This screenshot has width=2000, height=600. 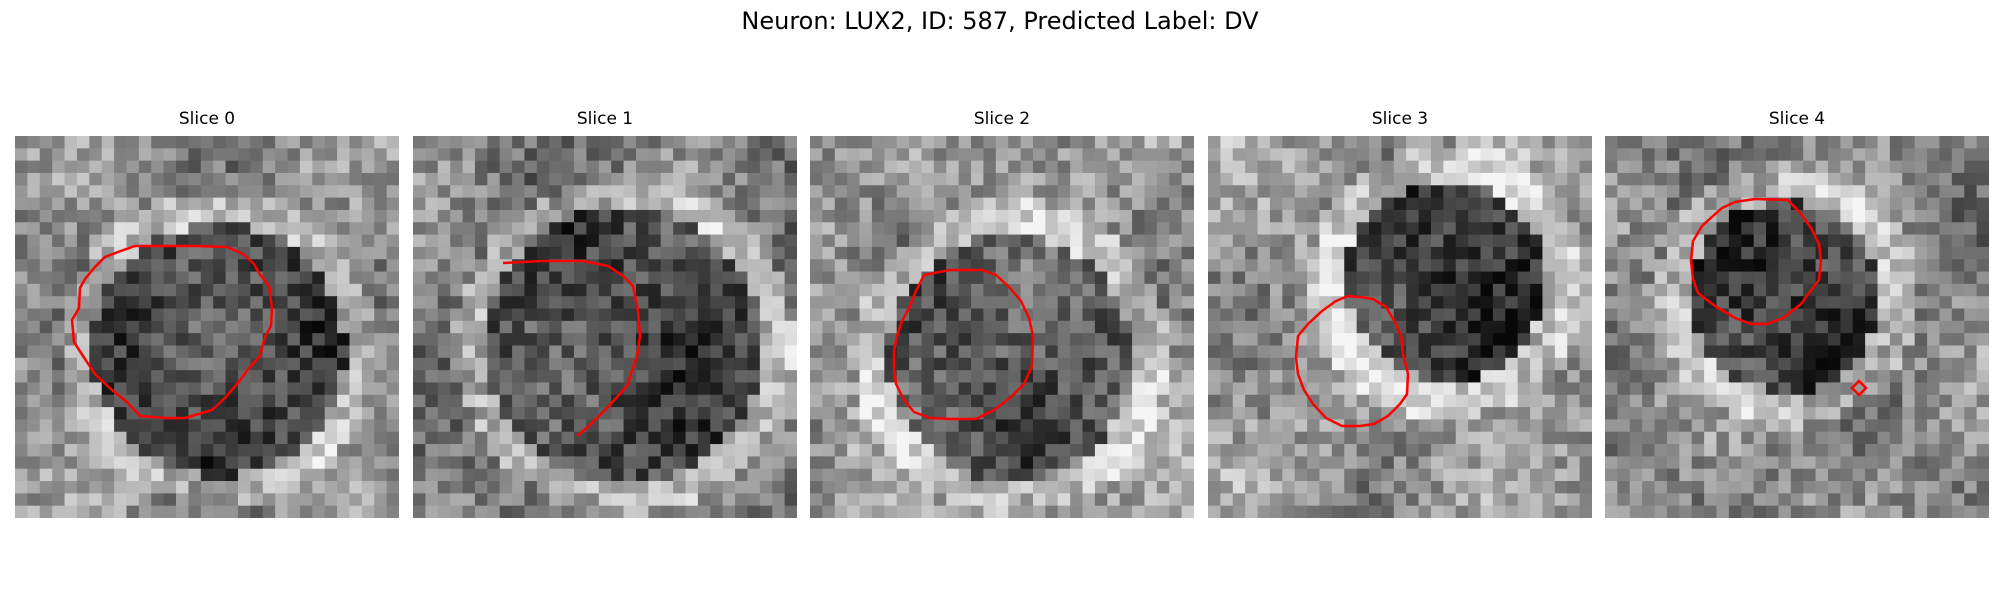 What do you see at coordinates (1002, 119) in the screenshot?
I see `slice-title-2: Slice 2` at bounding box center [1002, 119].